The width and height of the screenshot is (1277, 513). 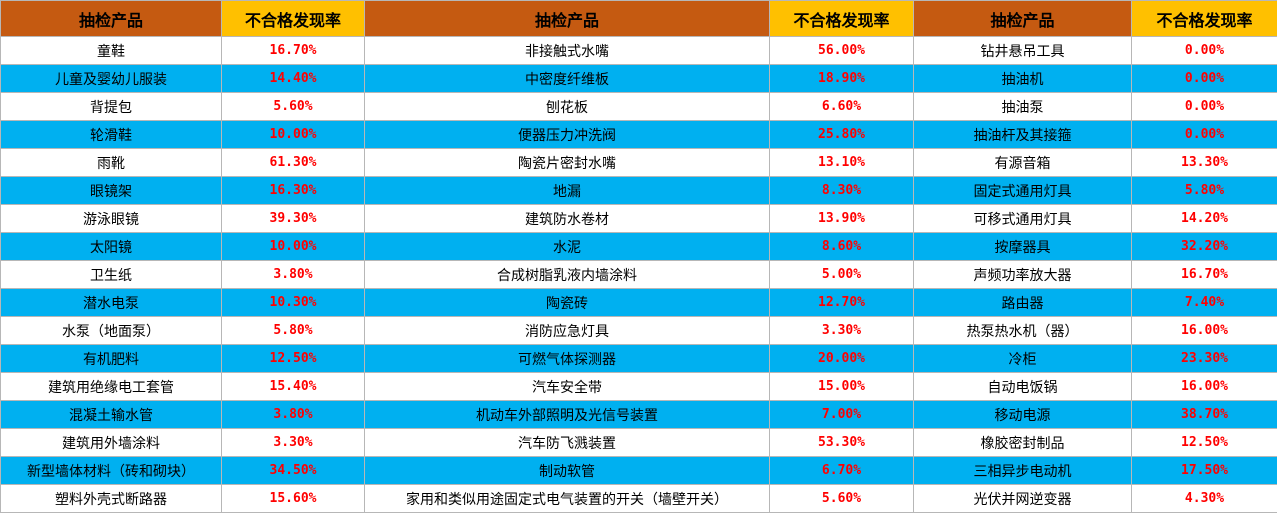 I want to click on cell-product-3: 橡胶密封制品, so click(x=1023, y=443).